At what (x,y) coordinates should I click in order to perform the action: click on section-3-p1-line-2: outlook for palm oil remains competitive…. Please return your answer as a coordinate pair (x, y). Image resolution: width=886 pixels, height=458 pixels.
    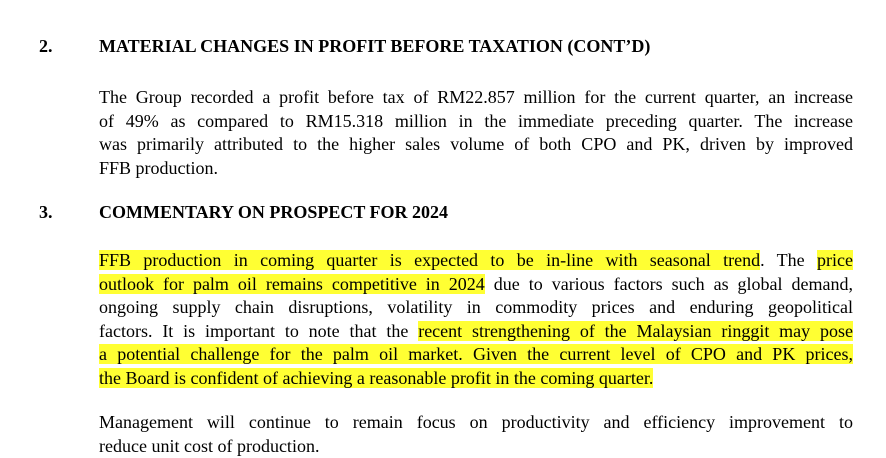
    Looking at the image, I should click on (476, 285).